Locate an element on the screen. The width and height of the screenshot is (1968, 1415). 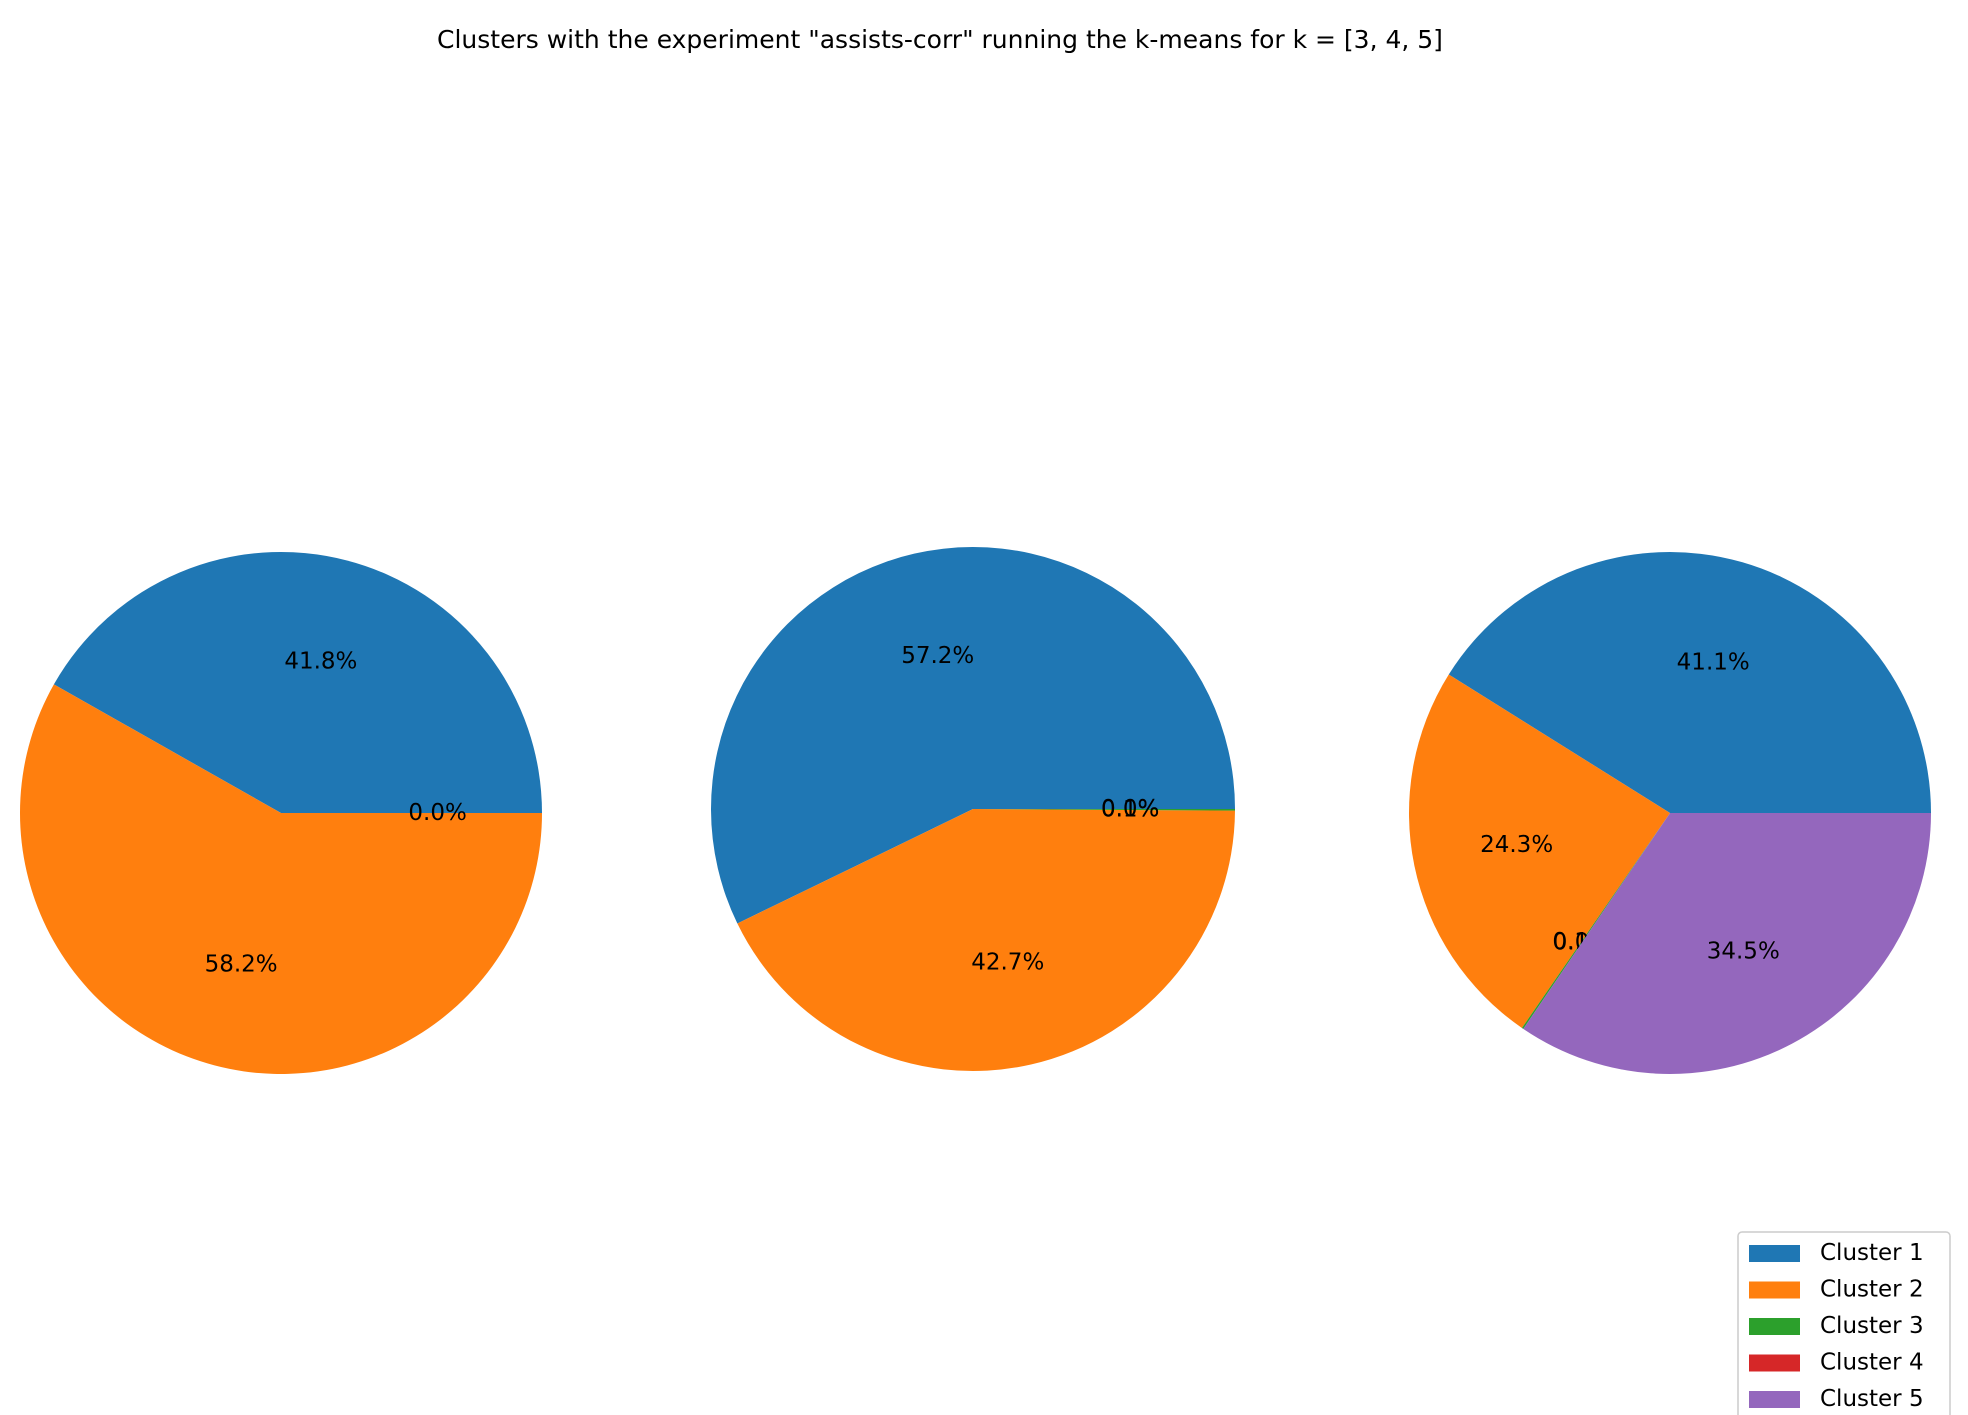
pie-1-label-cluster-1: 41.8% is located at coordinates (320, 662).